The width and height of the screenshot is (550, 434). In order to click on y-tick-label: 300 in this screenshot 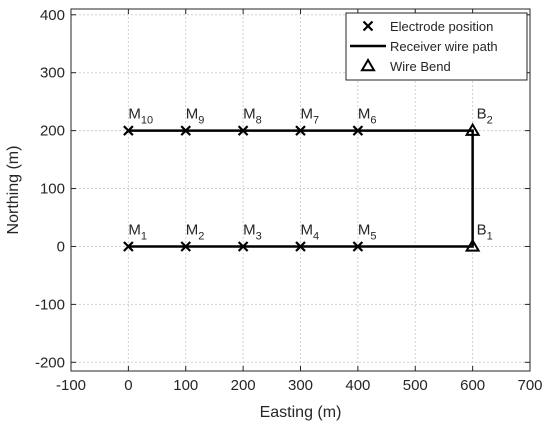, I will do `click(52, 73)`.